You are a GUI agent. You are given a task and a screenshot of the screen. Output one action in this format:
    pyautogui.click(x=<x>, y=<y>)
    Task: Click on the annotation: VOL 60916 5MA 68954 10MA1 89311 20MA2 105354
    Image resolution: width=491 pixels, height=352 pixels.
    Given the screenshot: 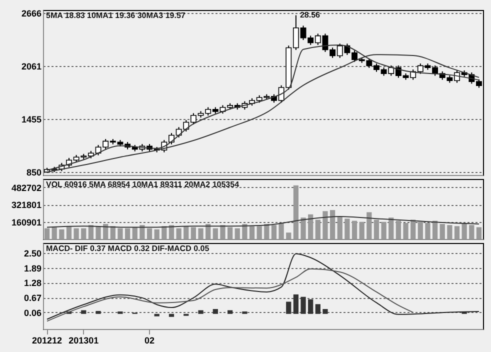 What is the action you would take?
    pyautogui.click(x=143, y=184)
    